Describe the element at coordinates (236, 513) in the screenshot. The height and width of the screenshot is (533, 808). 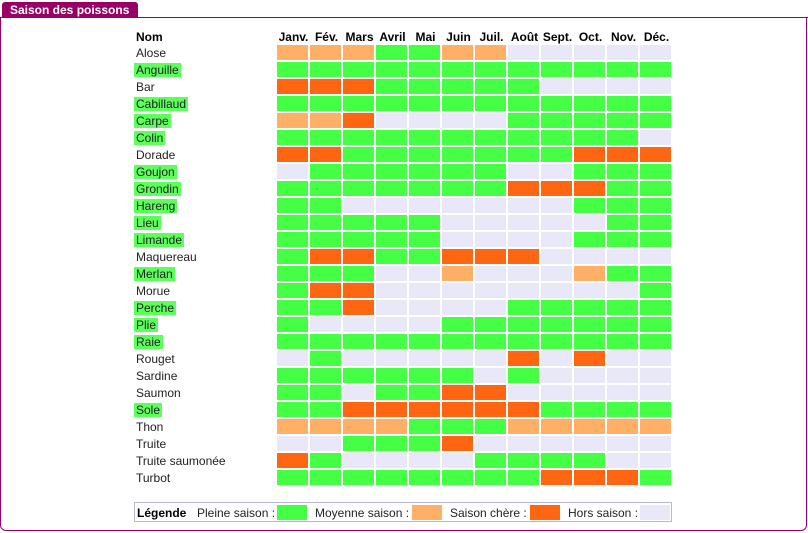
I see `legend-label-pleine-saison: Pleine saison :` at that location.